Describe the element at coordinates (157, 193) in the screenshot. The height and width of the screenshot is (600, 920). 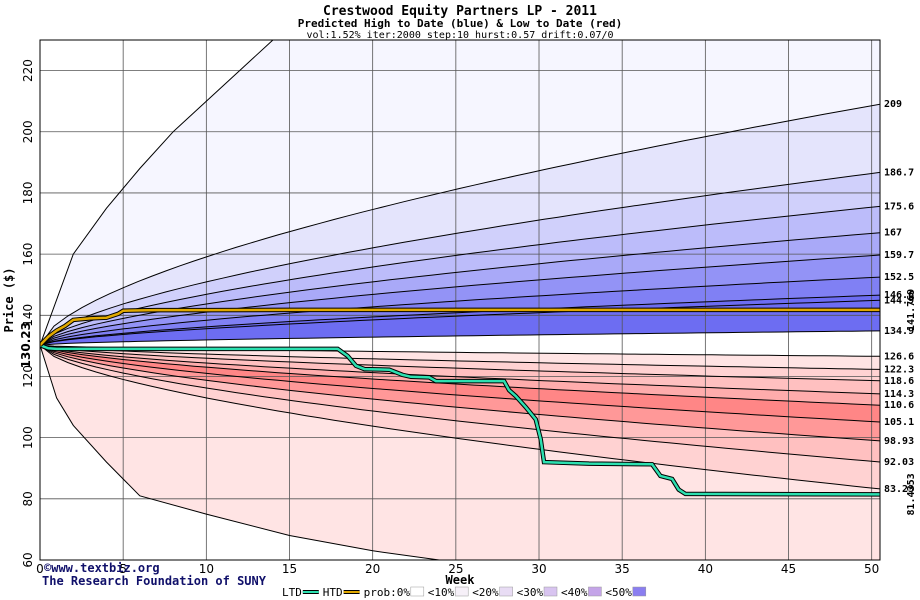
I see `outer-high-curve` at that location.